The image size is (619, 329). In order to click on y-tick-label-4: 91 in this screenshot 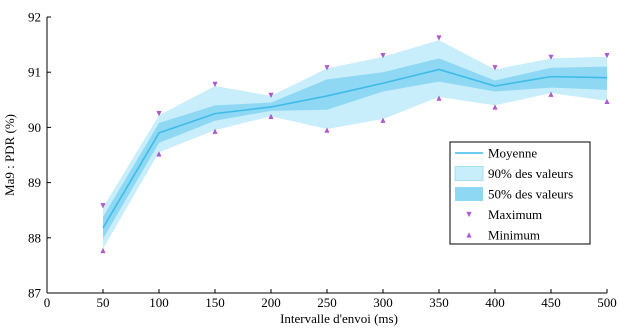, I will do `click(34, 72)`.